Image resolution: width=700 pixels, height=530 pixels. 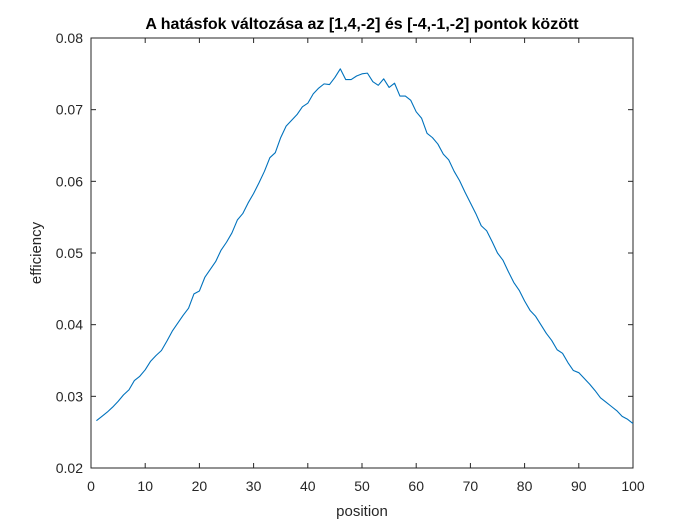 What do you see at coordinates (362, 511) in the screenshot?
I see `x-axis-label: position` at bounding box center [362, 511].